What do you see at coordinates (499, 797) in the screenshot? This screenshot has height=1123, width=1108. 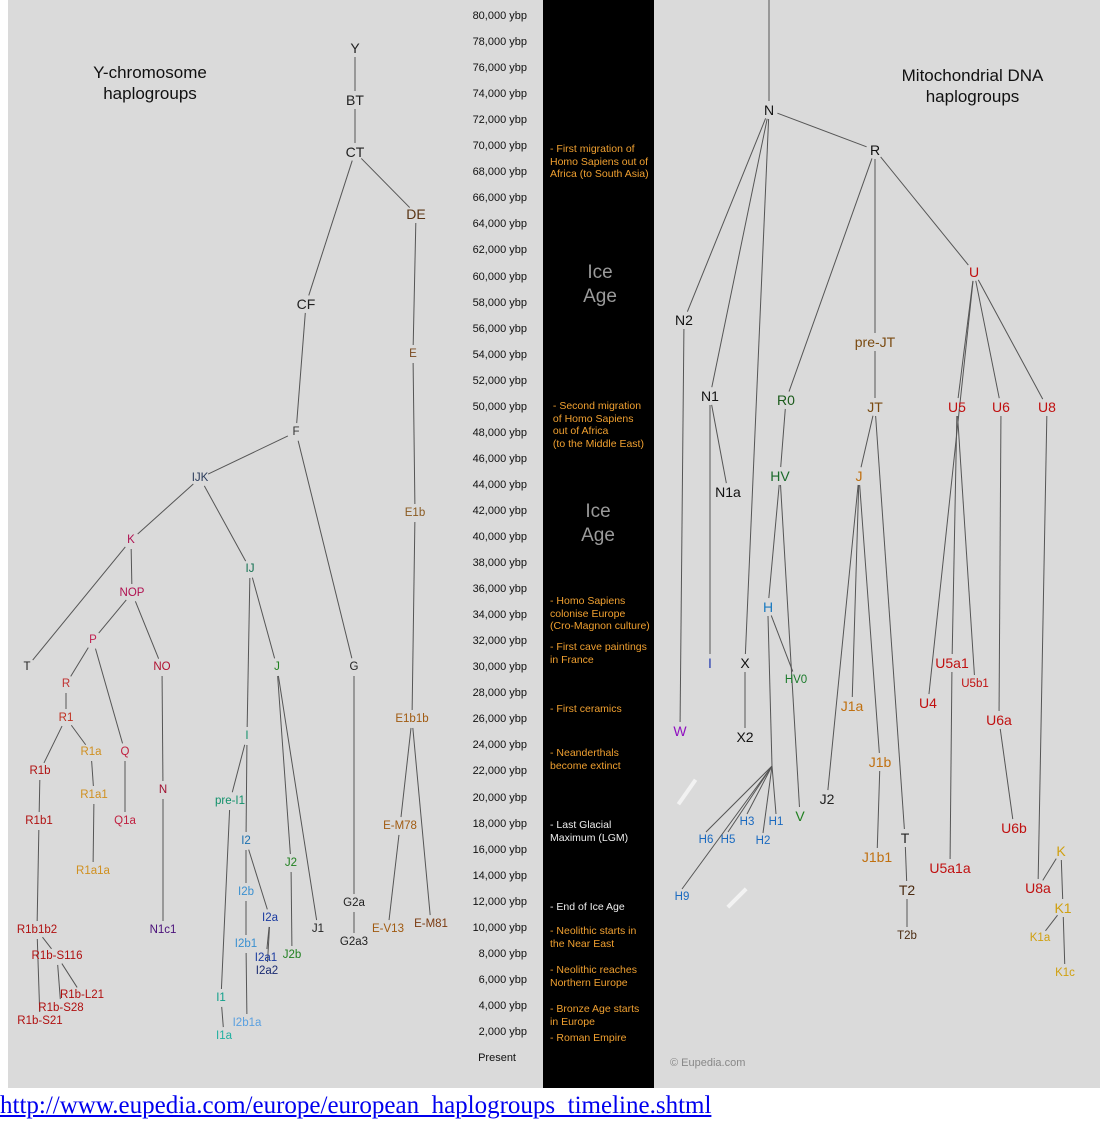 I see `timeline-tick: 20,000 ybp` at bounding box center [499, 797].